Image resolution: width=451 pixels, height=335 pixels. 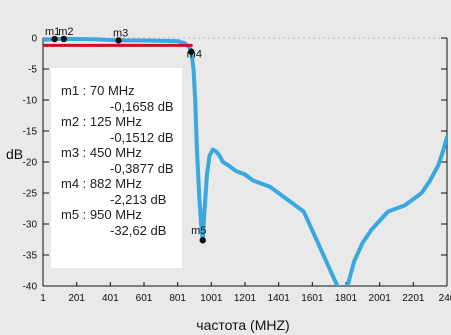 I want to click on y-tick-label: -30, so click(x=30, y=225).